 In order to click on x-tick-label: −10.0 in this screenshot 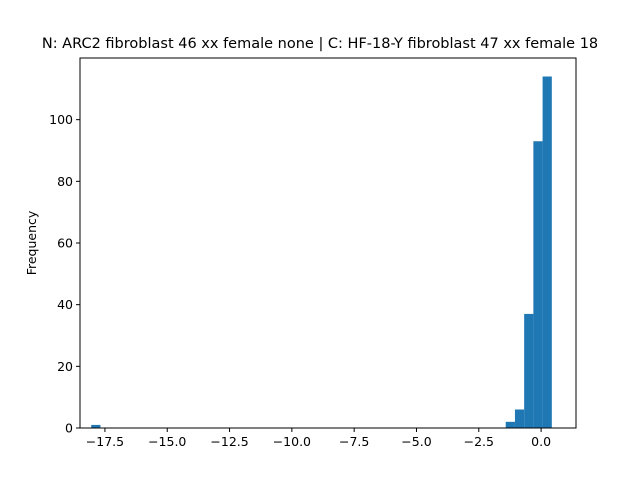, I will do `click(292, 441)`.